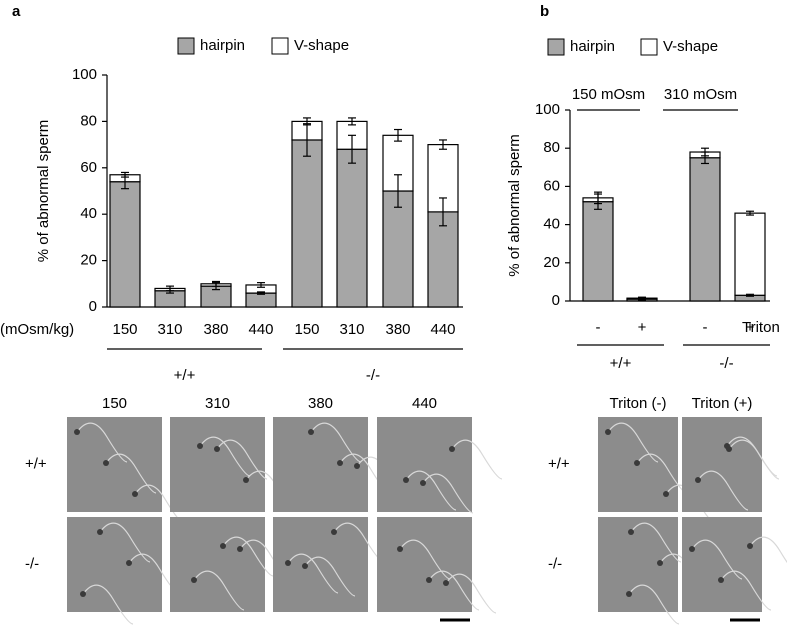  Describe the element at coordinates (642, 327) in the screenshot. I see `x-tick-label: +` at that location.